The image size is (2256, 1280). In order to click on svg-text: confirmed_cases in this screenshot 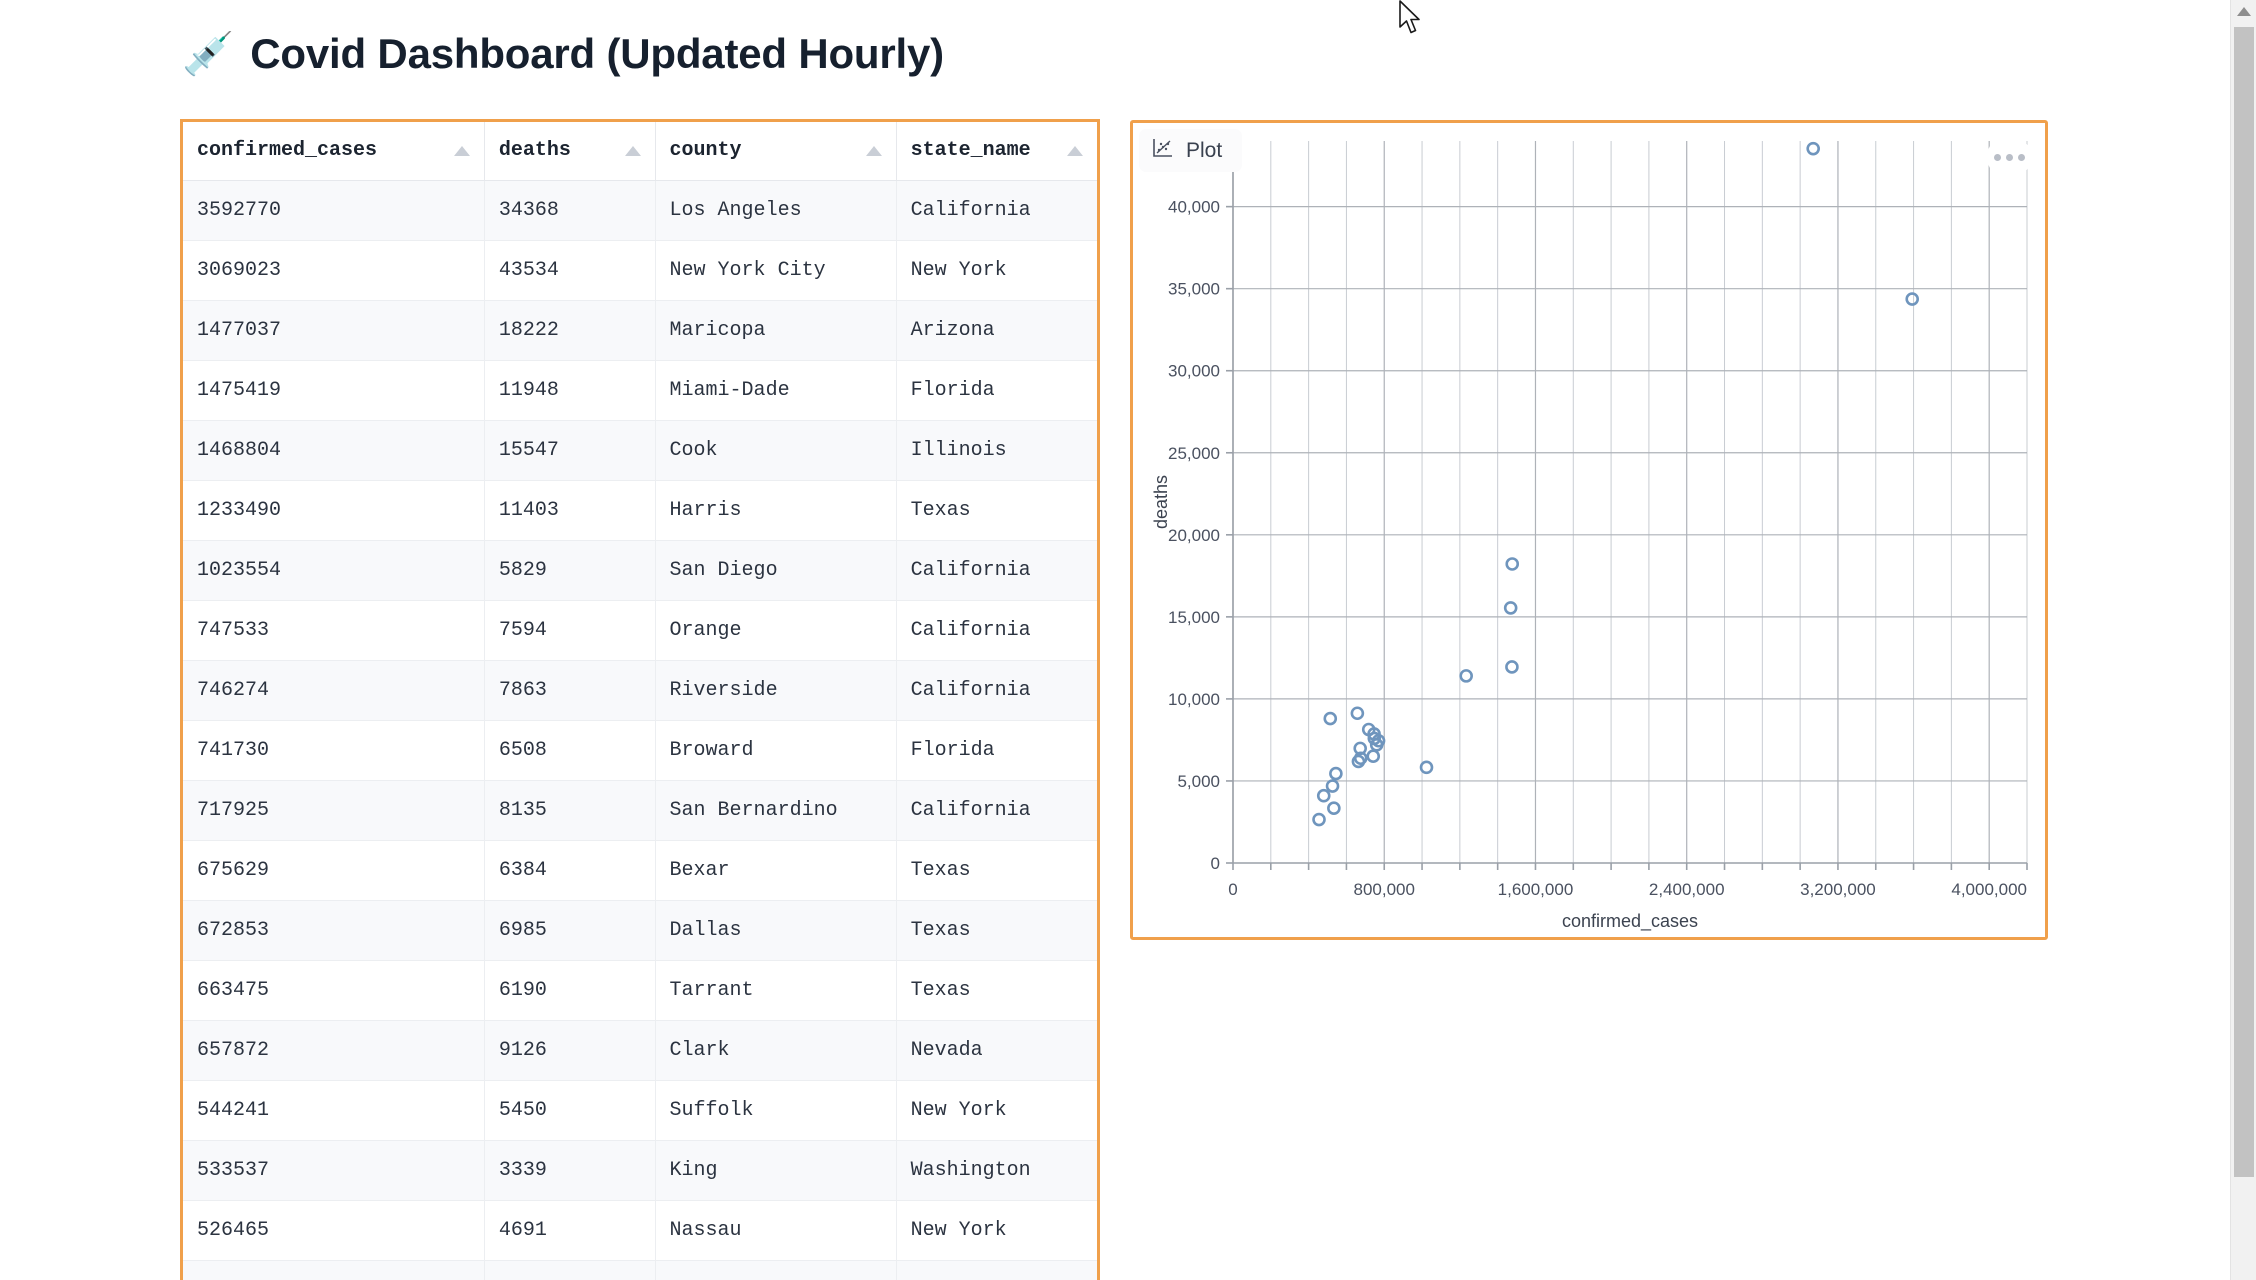, I will do `click(1630, 921)`.